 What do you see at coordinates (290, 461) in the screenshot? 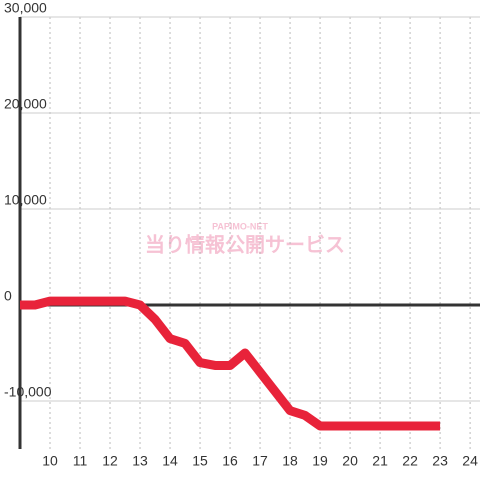
I see `x-tick-label: 18` at bounding box center [290, 461].